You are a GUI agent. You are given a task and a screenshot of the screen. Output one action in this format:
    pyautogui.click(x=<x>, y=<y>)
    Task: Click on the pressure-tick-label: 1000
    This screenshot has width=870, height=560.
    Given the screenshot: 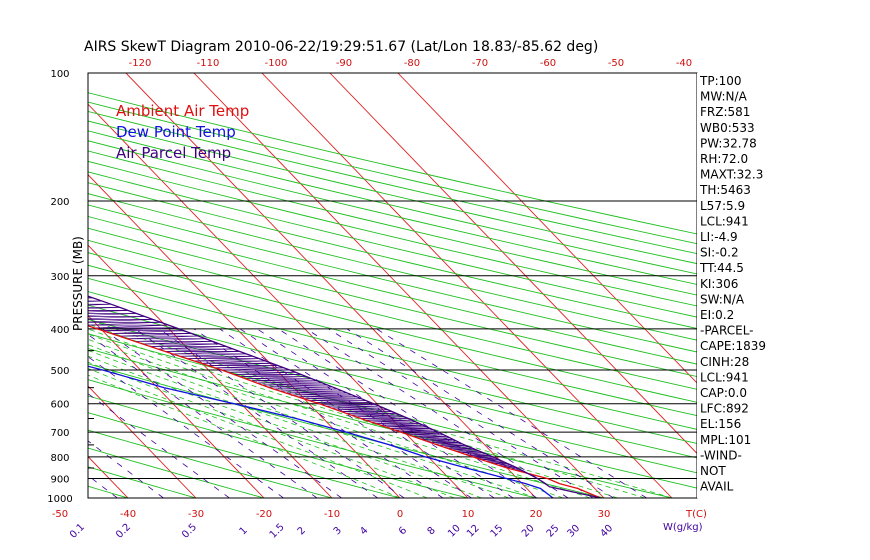 What is the action you would take?
    pyautogui.click(x=59, y=499)
    